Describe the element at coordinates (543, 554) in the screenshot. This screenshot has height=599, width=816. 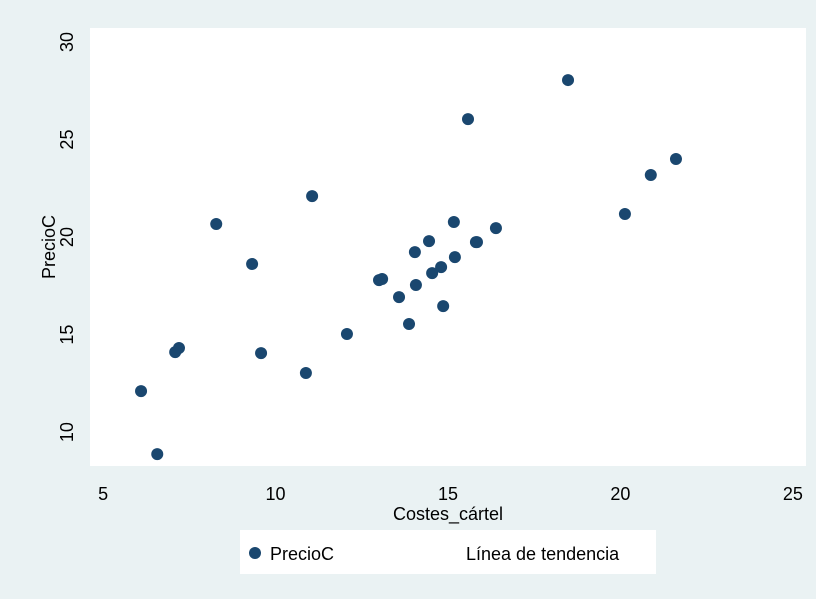
I see `legend-label: Línea de tendencia` at that location.